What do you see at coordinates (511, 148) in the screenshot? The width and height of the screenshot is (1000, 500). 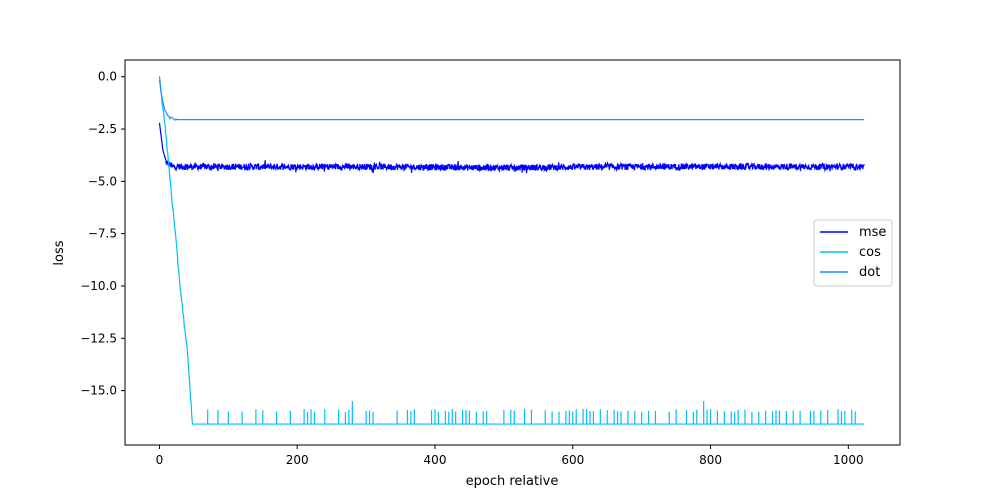 I see `series-line-mse` at bounding box center [511, 148].